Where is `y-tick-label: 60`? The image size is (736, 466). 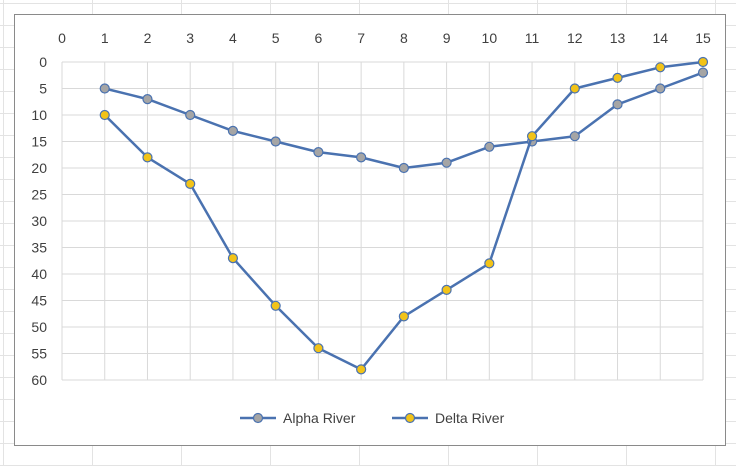
y-tick-label: 60 is located at coordinates (39, 380).